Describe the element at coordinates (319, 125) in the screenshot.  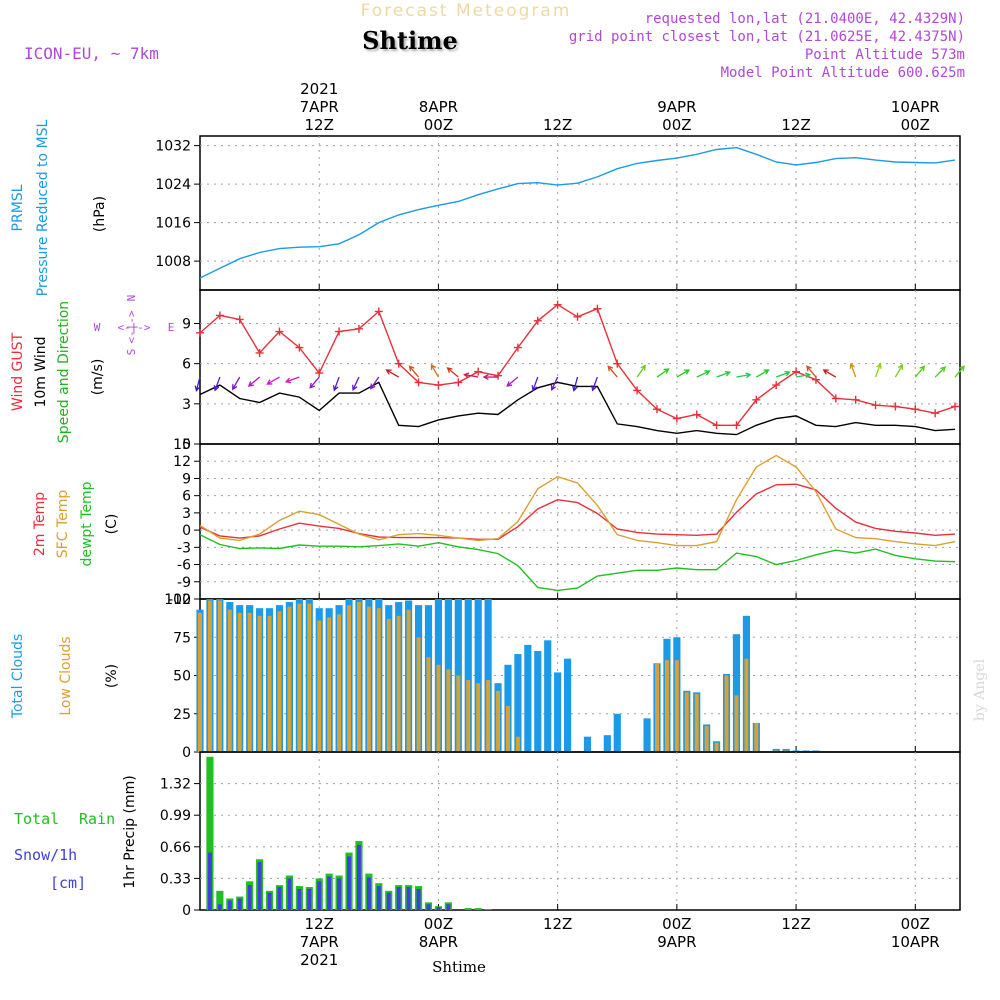
I see `top-time-label-0-2: 12Z` at that location.